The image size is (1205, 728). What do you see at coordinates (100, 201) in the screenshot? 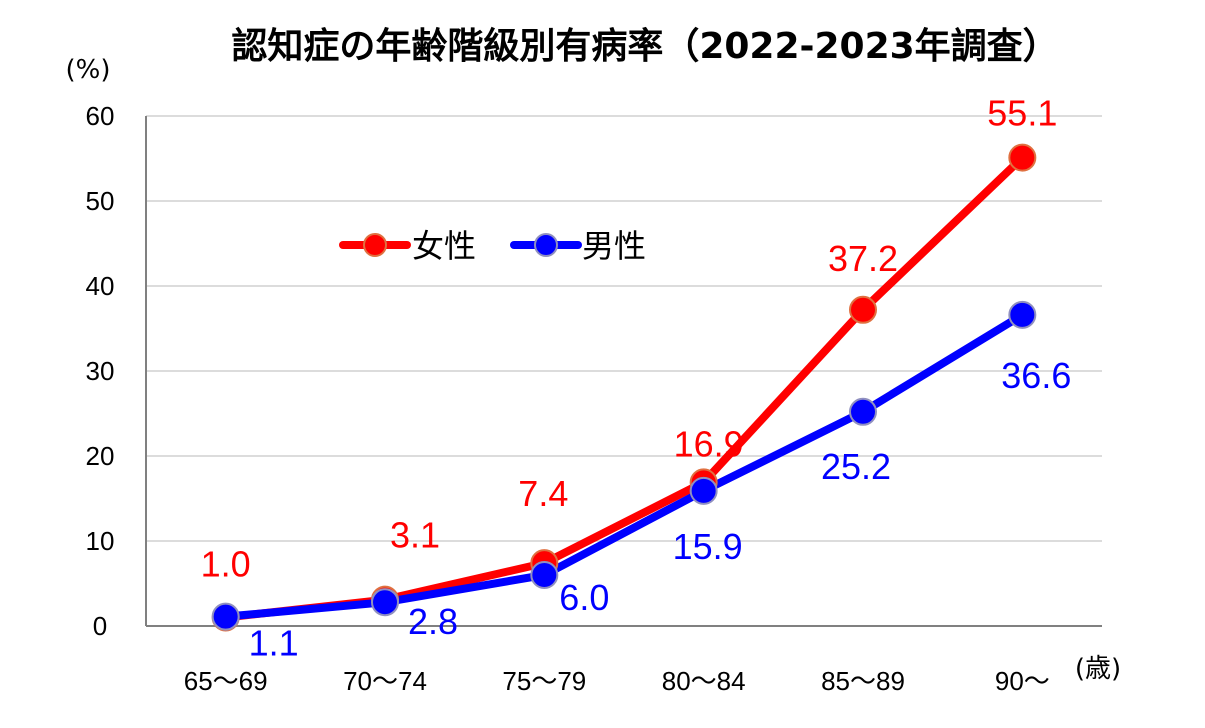
I see `y-tick-label: 50` at bounding box center [100, 201].